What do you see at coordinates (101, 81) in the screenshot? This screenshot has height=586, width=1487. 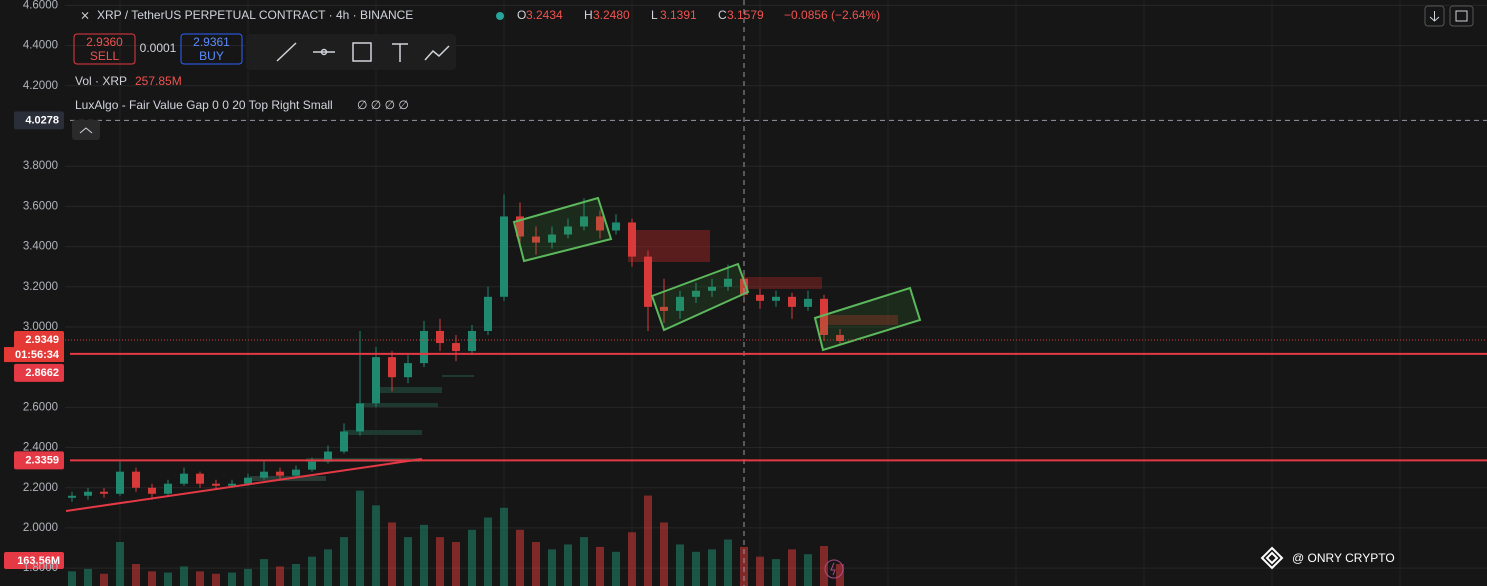 I see `vol-label: Vol · XRP` at bounding box center [101, 81].